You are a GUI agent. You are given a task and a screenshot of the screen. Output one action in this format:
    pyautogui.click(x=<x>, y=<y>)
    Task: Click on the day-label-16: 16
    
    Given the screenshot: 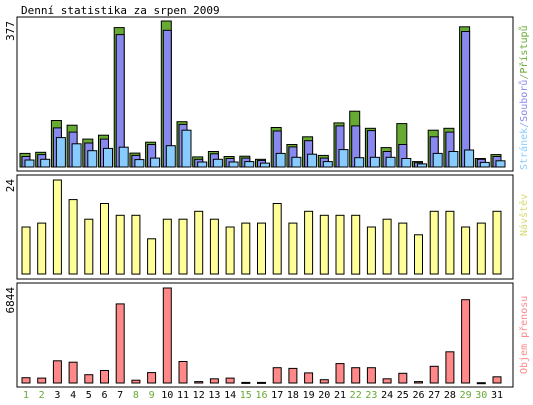 What is the action you would take?
    pyautogui.click(x=261, y=395)
    